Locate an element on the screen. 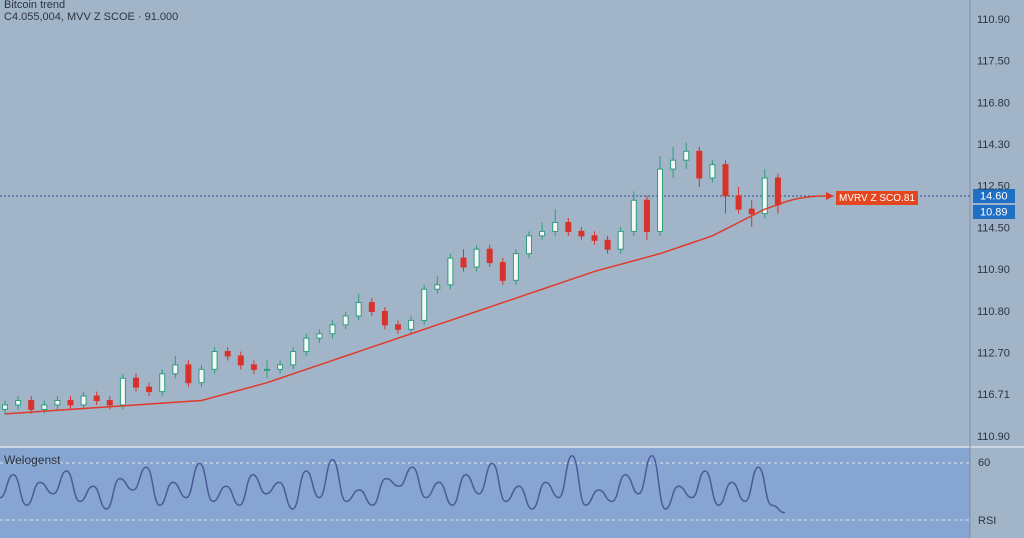 The height and width of the screenshot is (538, 1024). chart-subtitle: C4.055,004, MVV Z SCOE · 91.000 is located at coordinates (91, 17).